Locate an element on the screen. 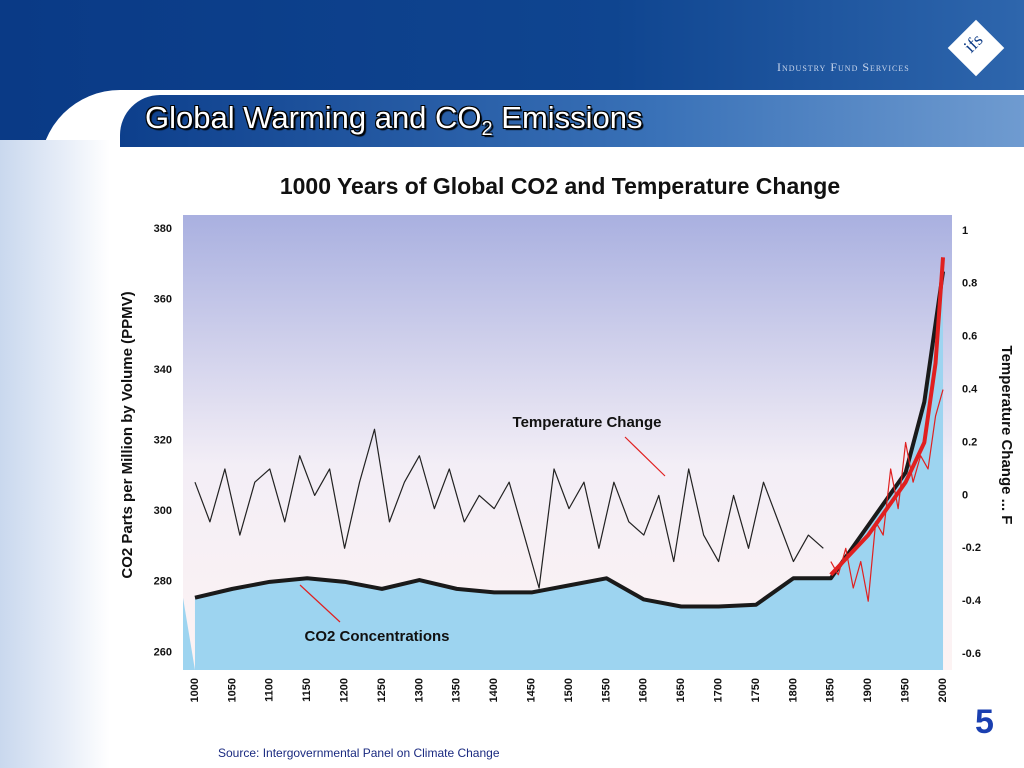 The width and height of the screenshot is (1024, 768). x-tick-label: 1500 is located at coordinates (569, 690).